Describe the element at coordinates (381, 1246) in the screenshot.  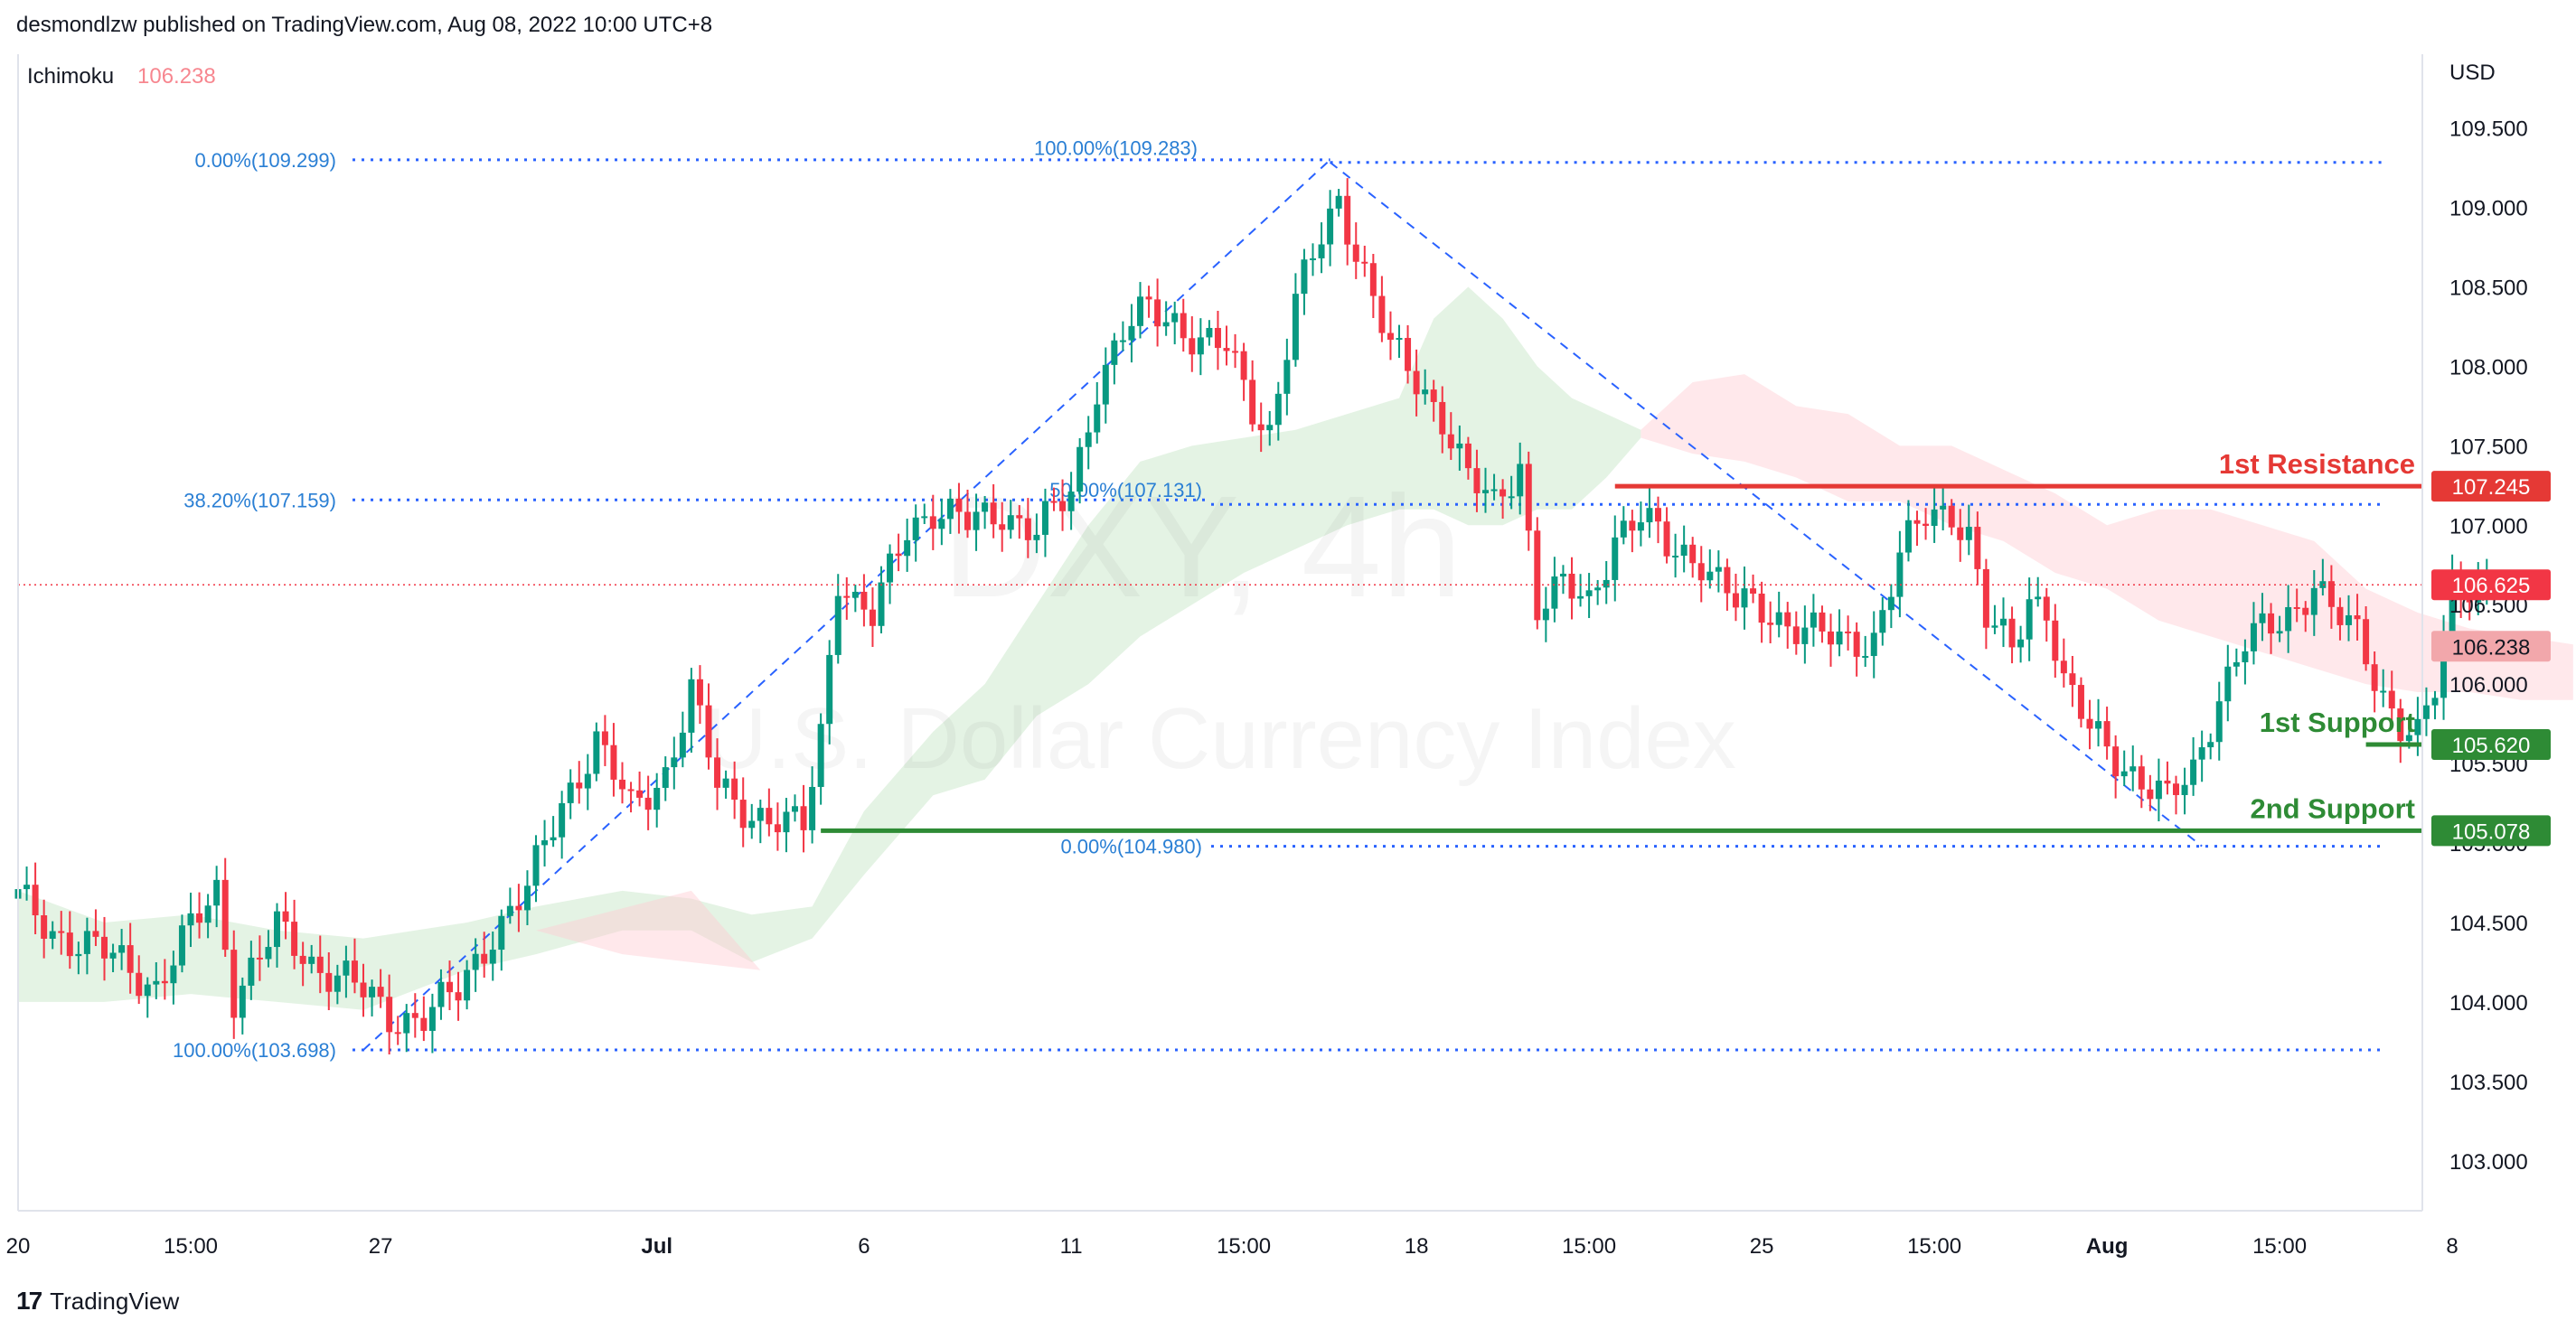
I see `x-tick-label: 27` at that location.